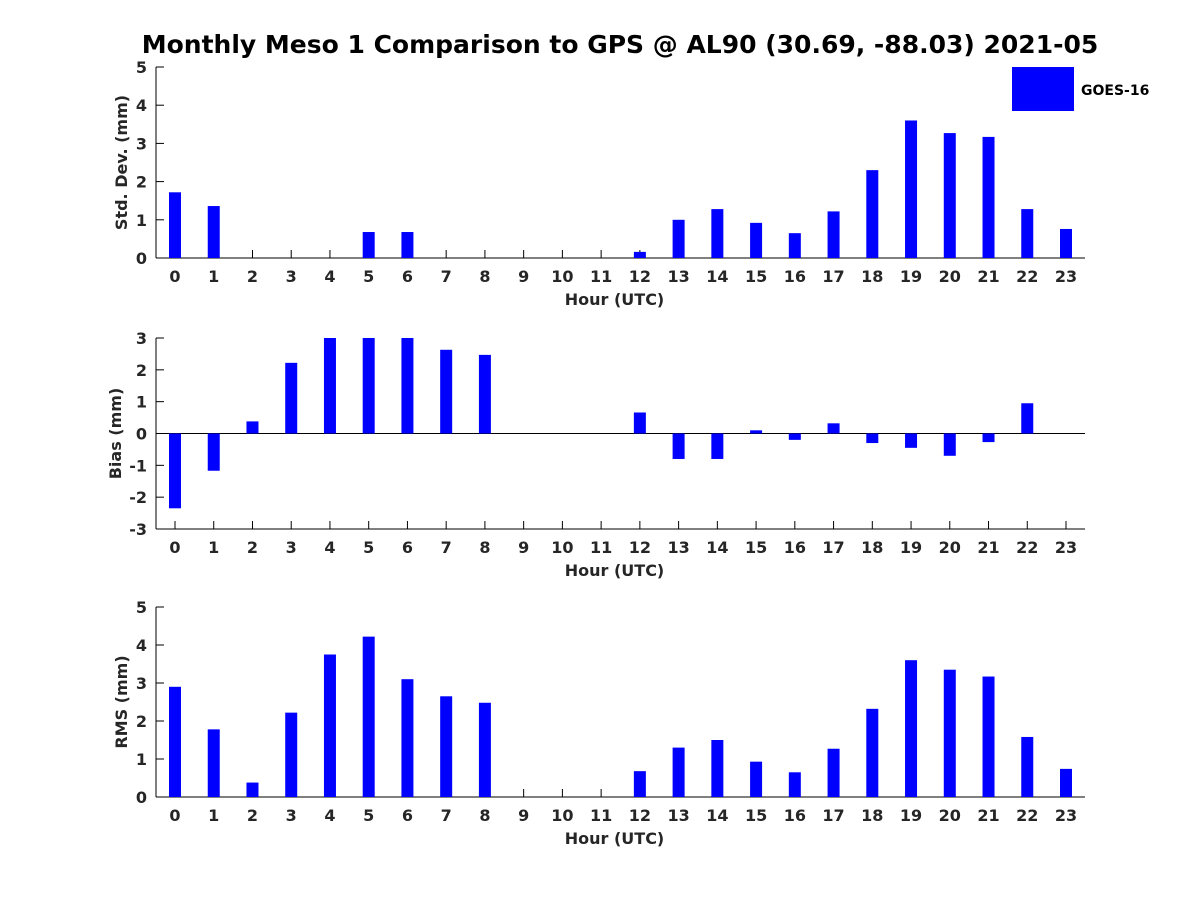 The height and width of the screenshot is (900, 1200). Describe the element at coordinates (121, 162) in the screenshot. I see `y-axis-label: Std. Dev. (mm)` at that location.